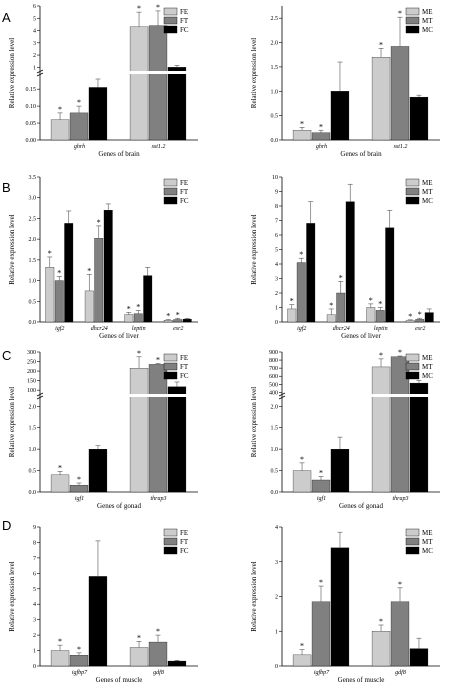  What do you see at coordinates (34, 621) in the screenshot?
I see `y-tick-label: 3` at bounding box center [34, 621].